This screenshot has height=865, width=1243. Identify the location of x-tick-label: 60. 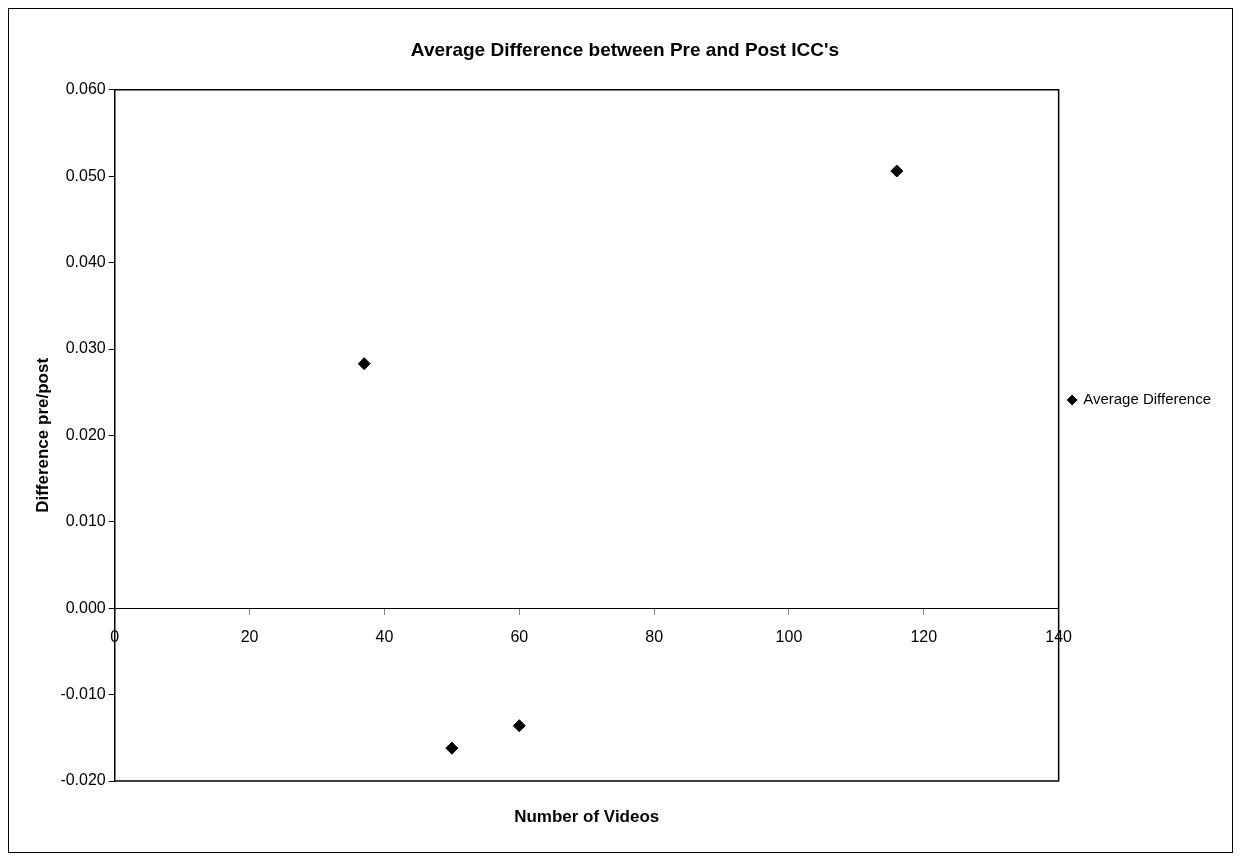
(519, 637).